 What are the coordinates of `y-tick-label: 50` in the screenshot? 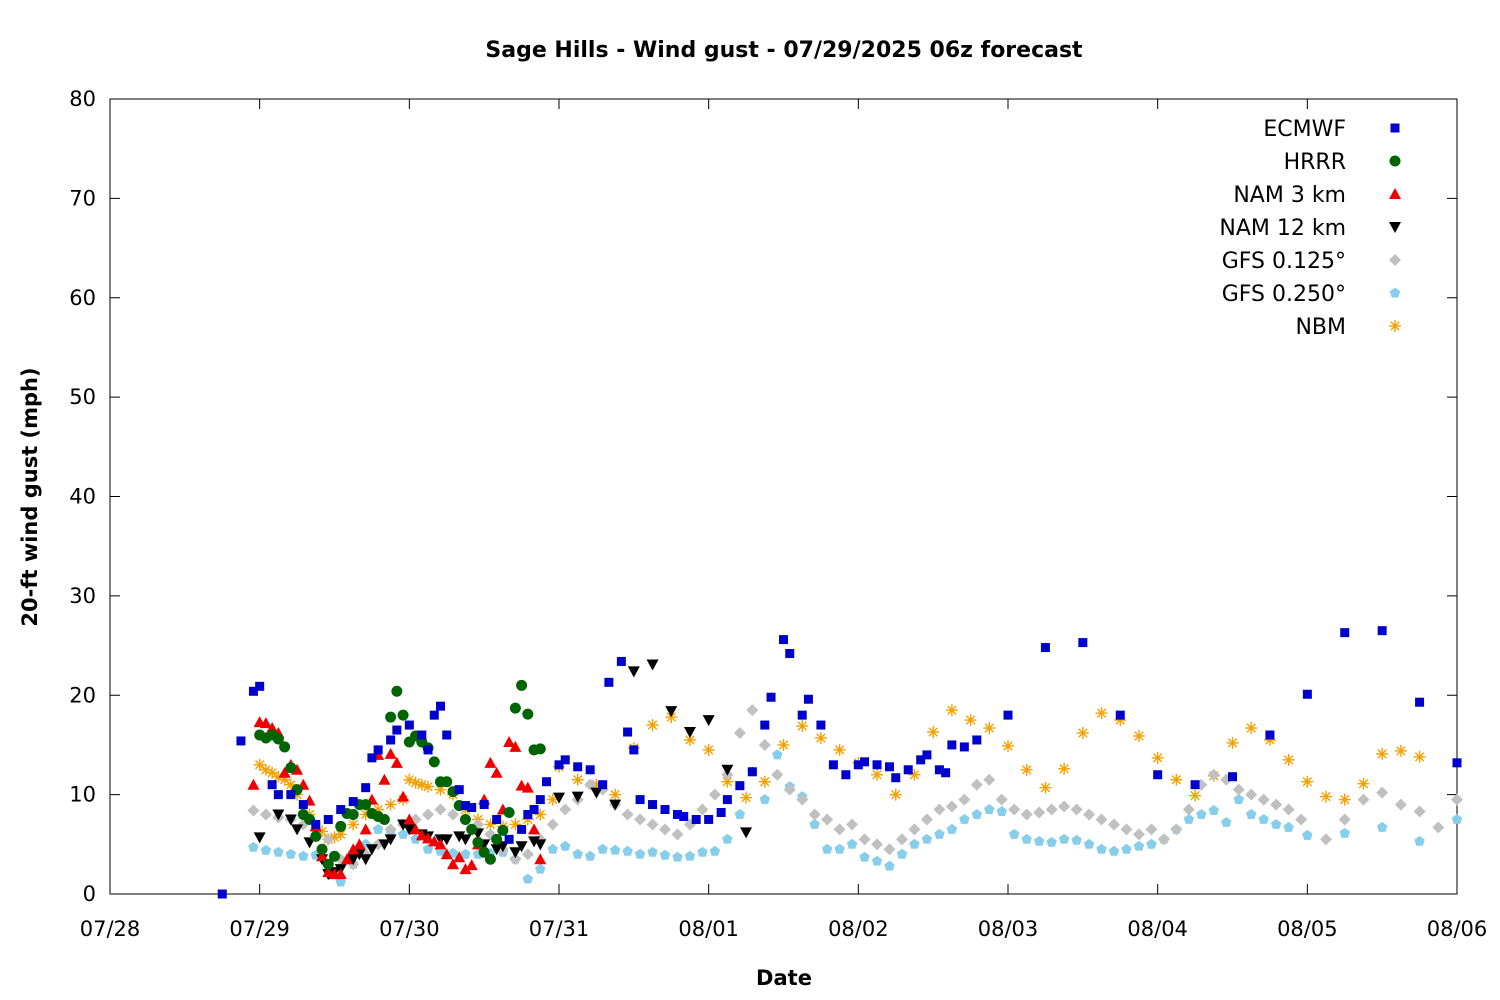 It's located at (82, 397).